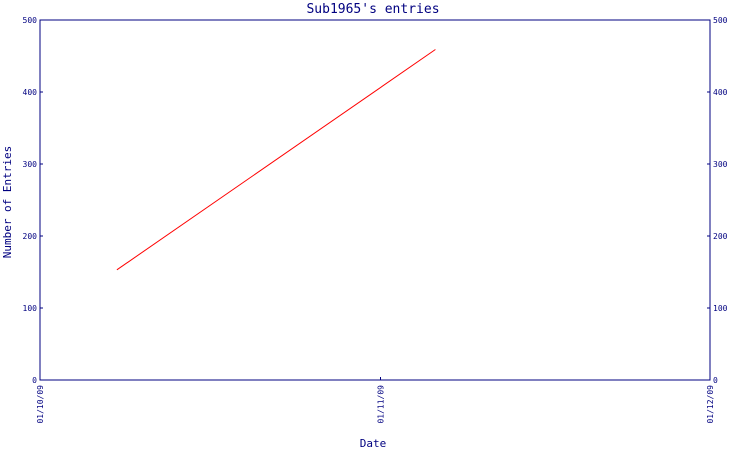 The image size is (750, 450). What do you see at coordinates (40, 404) in the screenshot?
I see `x-tick-label: 01/10/09` at bounding box center [40, 404].